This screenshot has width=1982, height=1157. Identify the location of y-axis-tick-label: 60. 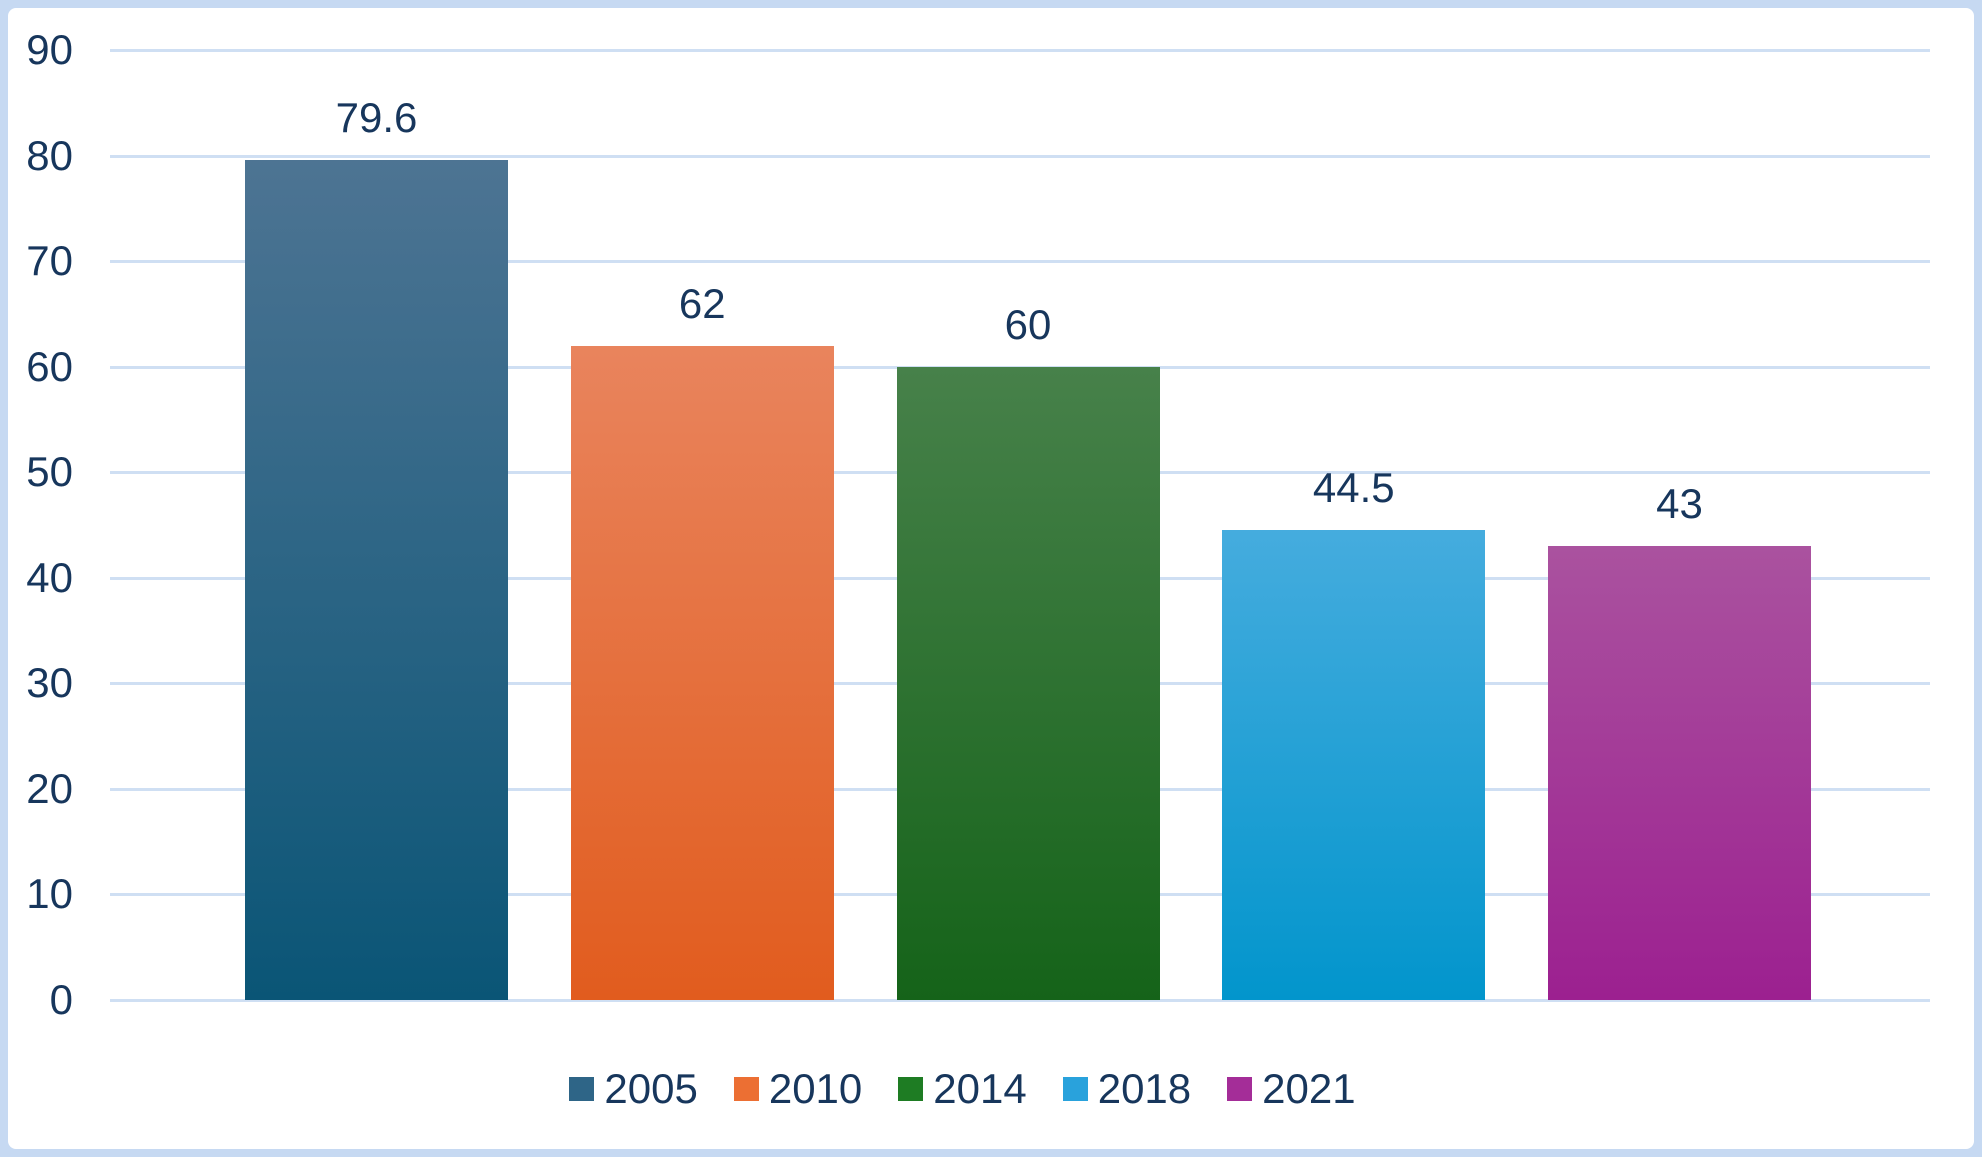
(49, 366).